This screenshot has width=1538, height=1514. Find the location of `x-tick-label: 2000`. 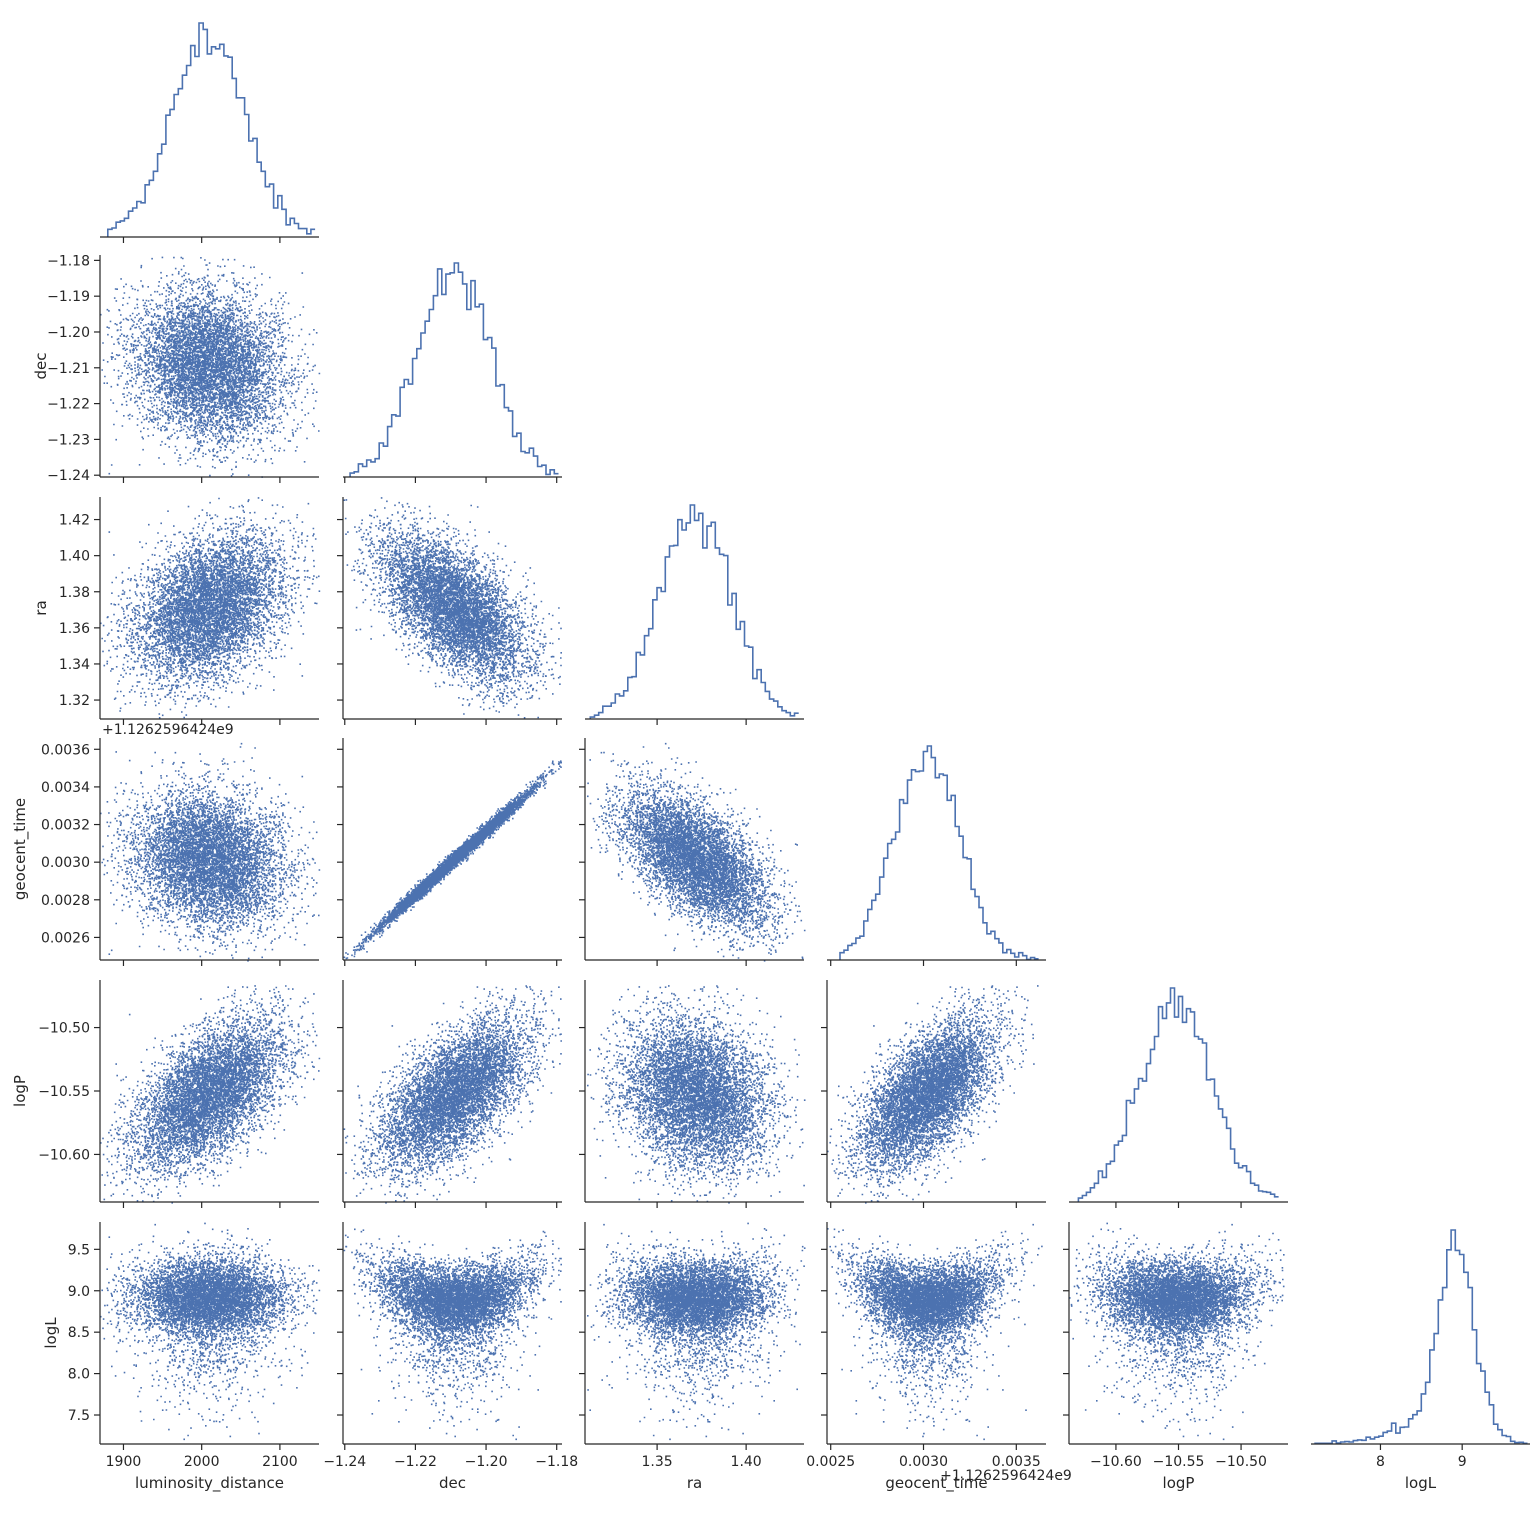

x-tick-label: 2000 is located at coordinates (202, 1462).